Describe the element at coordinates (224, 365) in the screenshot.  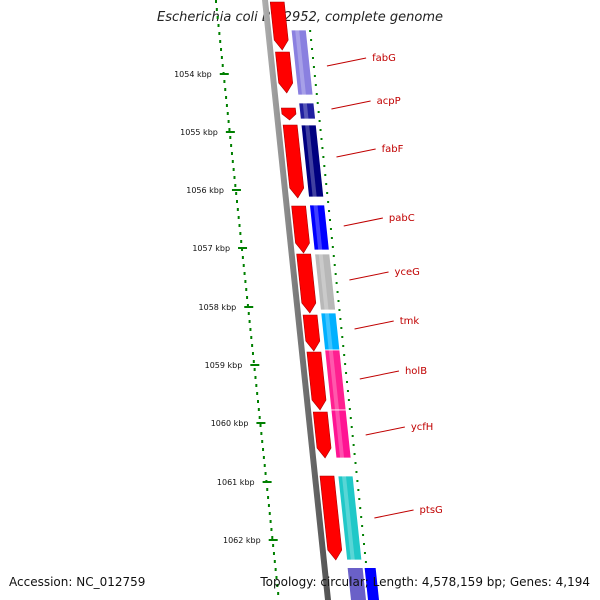
I see `kbp-tick-label: 1059 kbp` at that location.